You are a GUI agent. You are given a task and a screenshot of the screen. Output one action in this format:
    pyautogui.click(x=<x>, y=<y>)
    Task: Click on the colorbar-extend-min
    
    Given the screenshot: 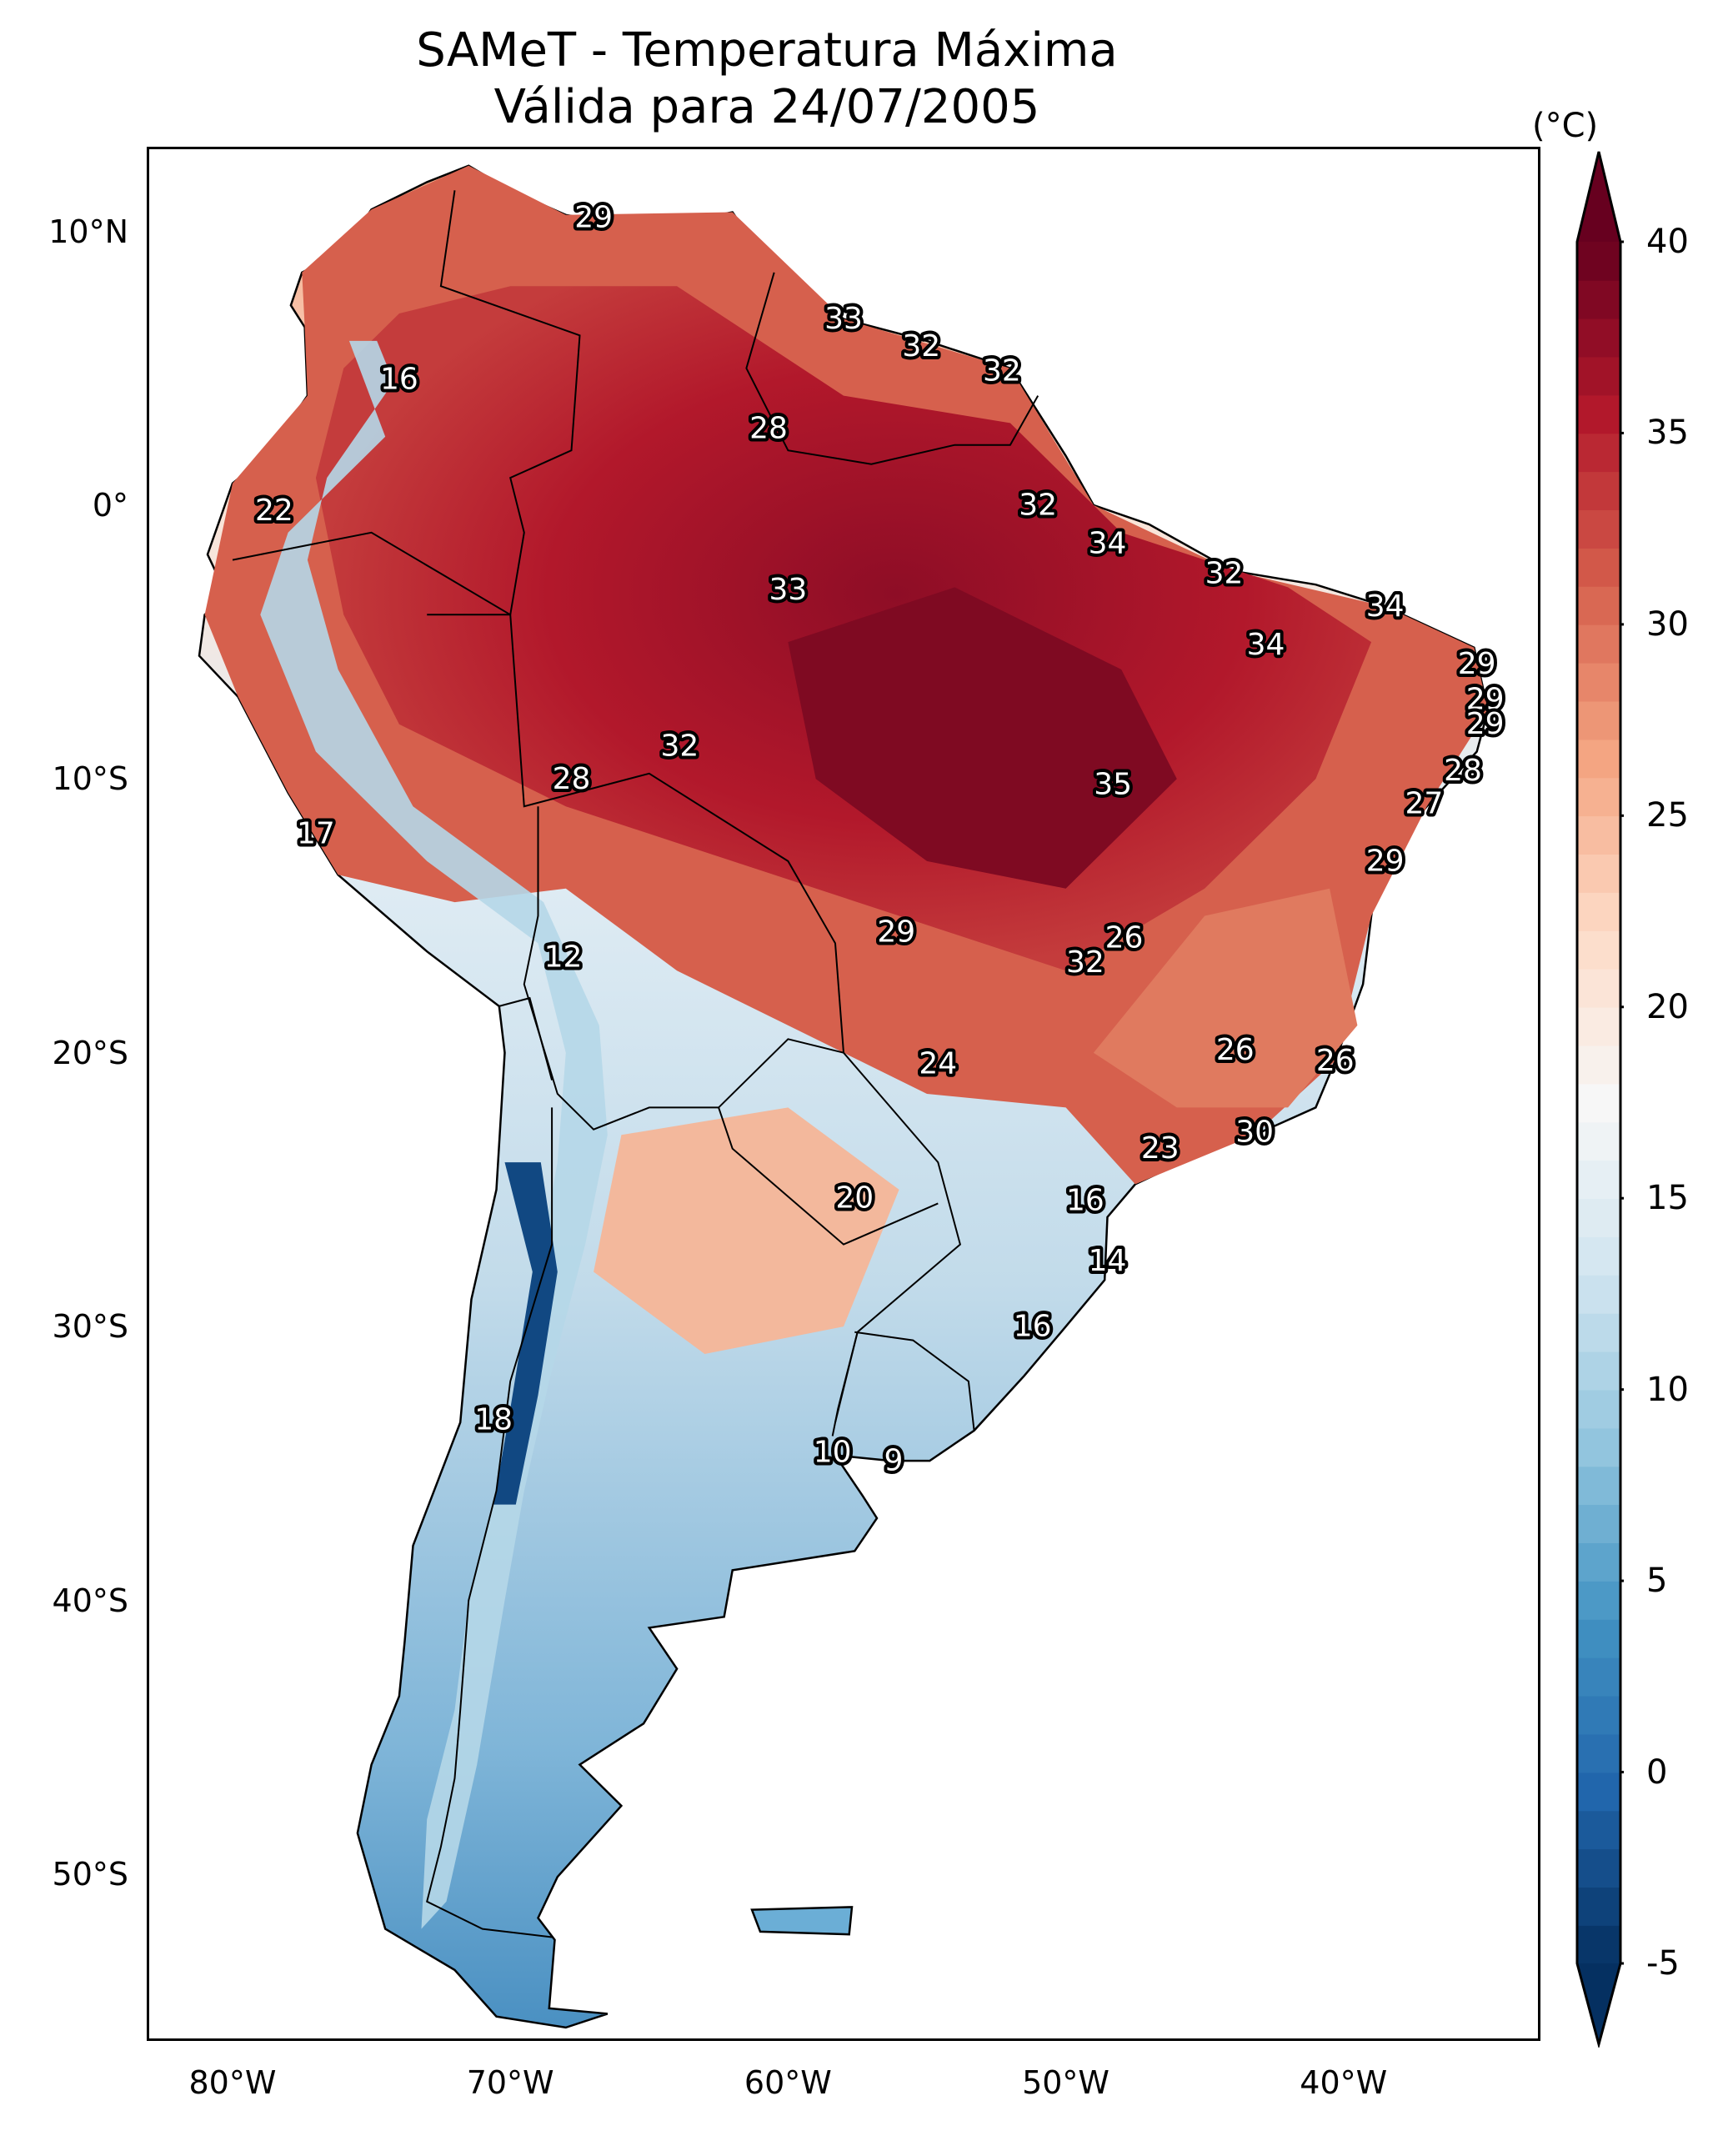 What is the action you would take?
    pyautogui.click(x=1598, y=2003)
    